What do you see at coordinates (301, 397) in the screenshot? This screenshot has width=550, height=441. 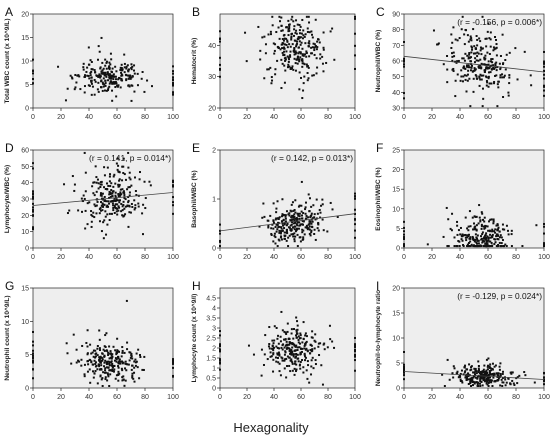 I see `x-tick-label: 60` at bounding box center [301, 397].